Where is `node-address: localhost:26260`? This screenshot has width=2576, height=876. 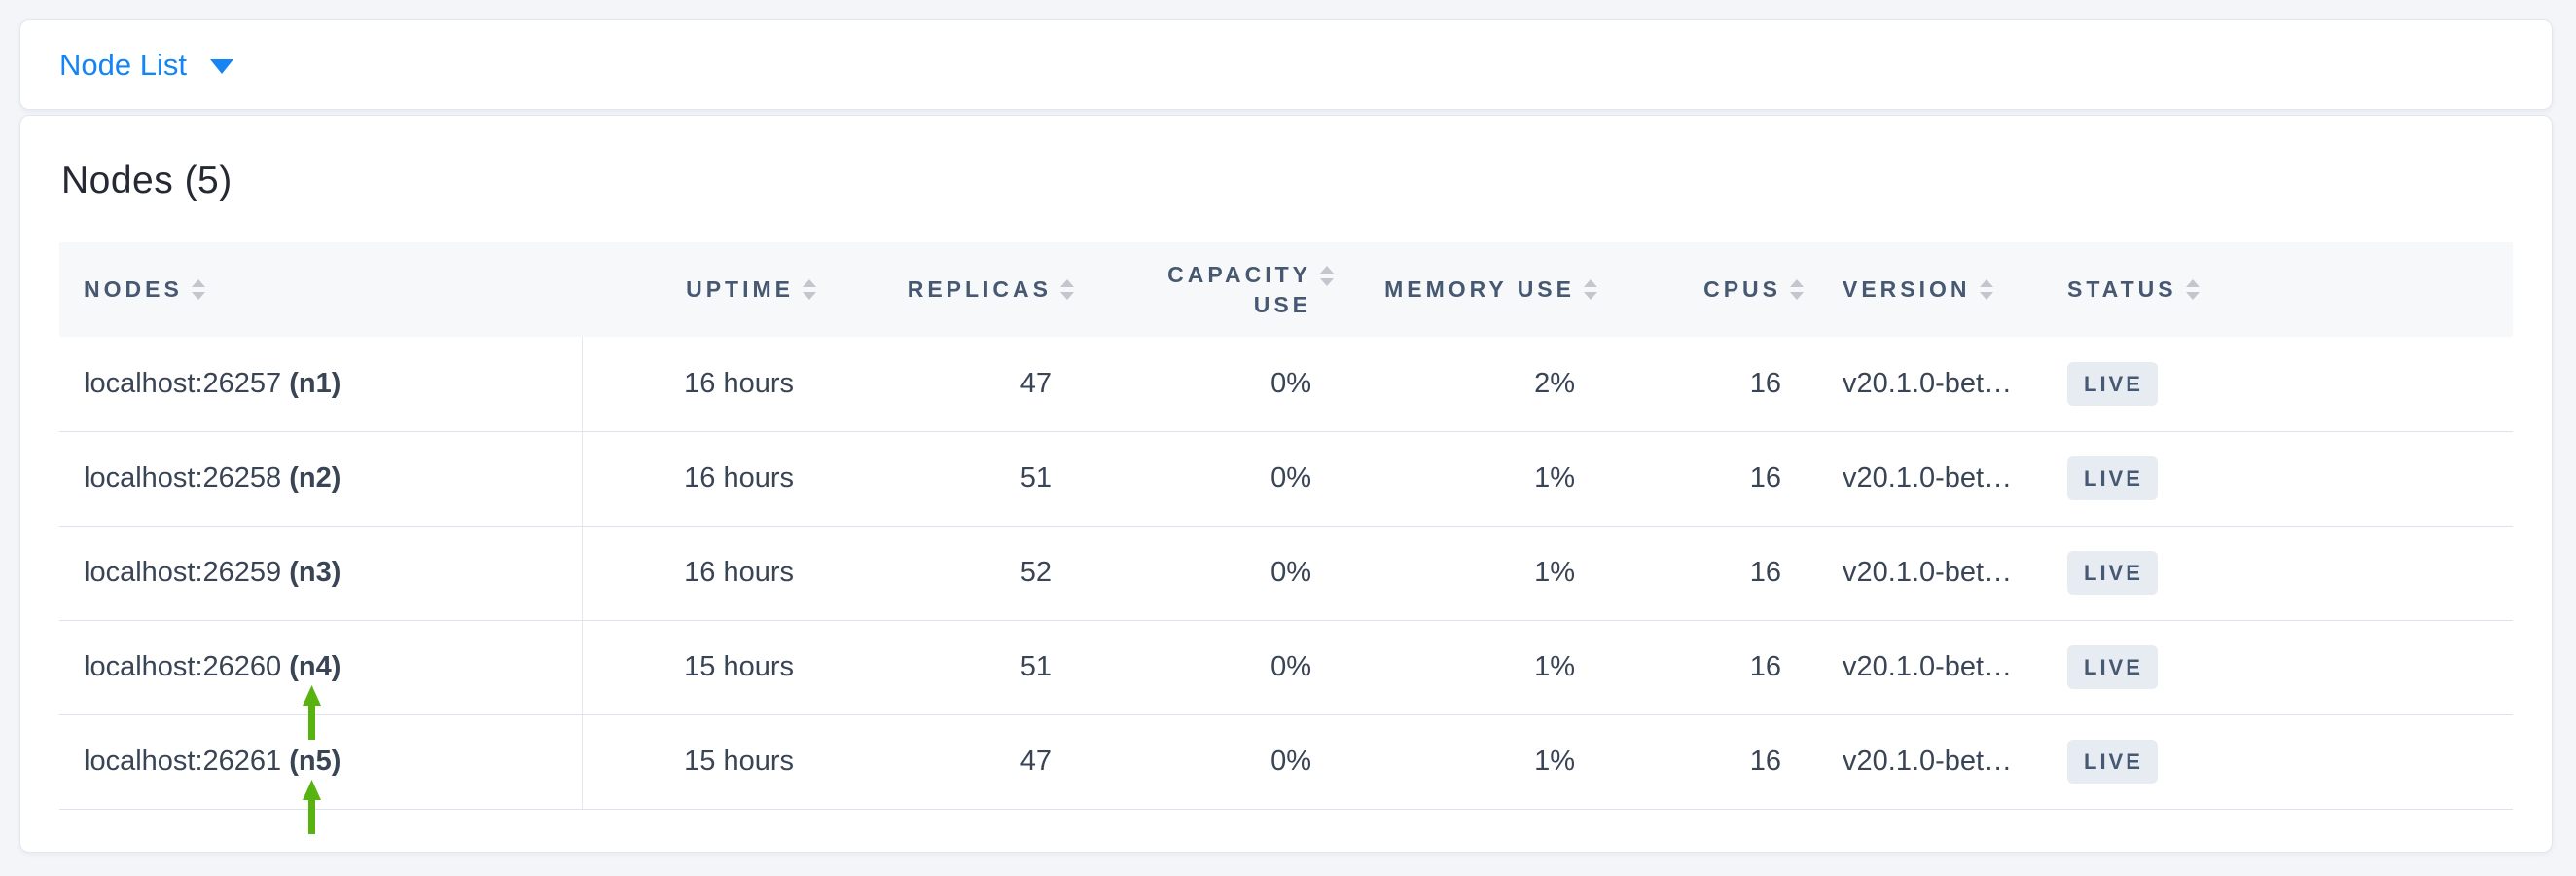 node-address: localhost:26260 is located at coordinates (183, 667).